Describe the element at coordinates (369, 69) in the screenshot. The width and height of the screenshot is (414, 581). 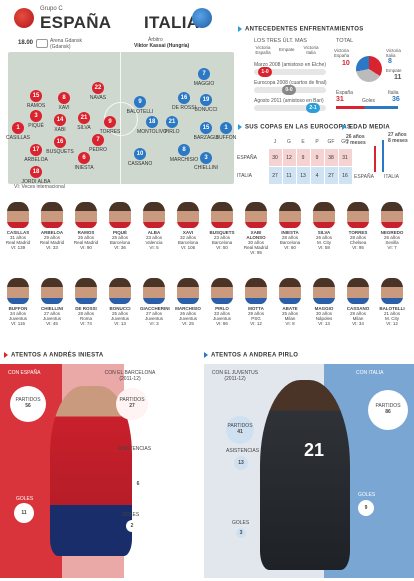
I see `history-pie` at that location.